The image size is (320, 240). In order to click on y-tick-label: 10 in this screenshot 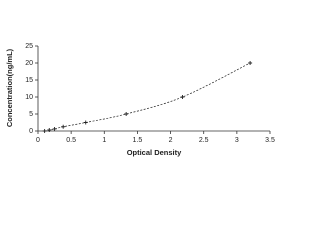, I will do `click(29, 97)`.